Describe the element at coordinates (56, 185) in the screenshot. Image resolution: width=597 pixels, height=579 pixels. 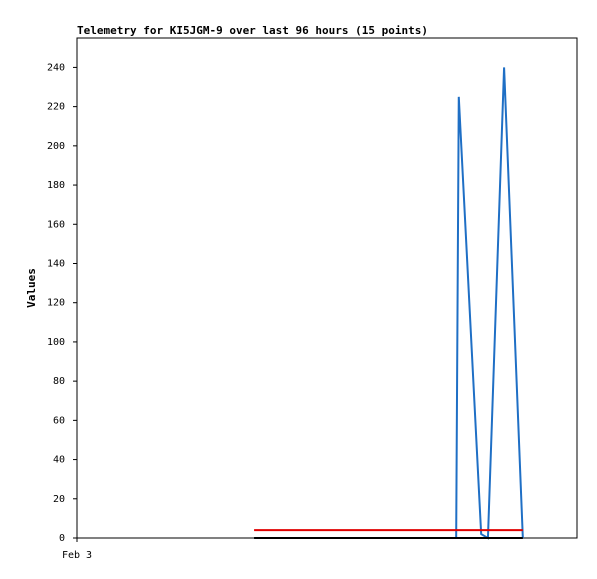
I see `y-tick-label: 180` at that location.